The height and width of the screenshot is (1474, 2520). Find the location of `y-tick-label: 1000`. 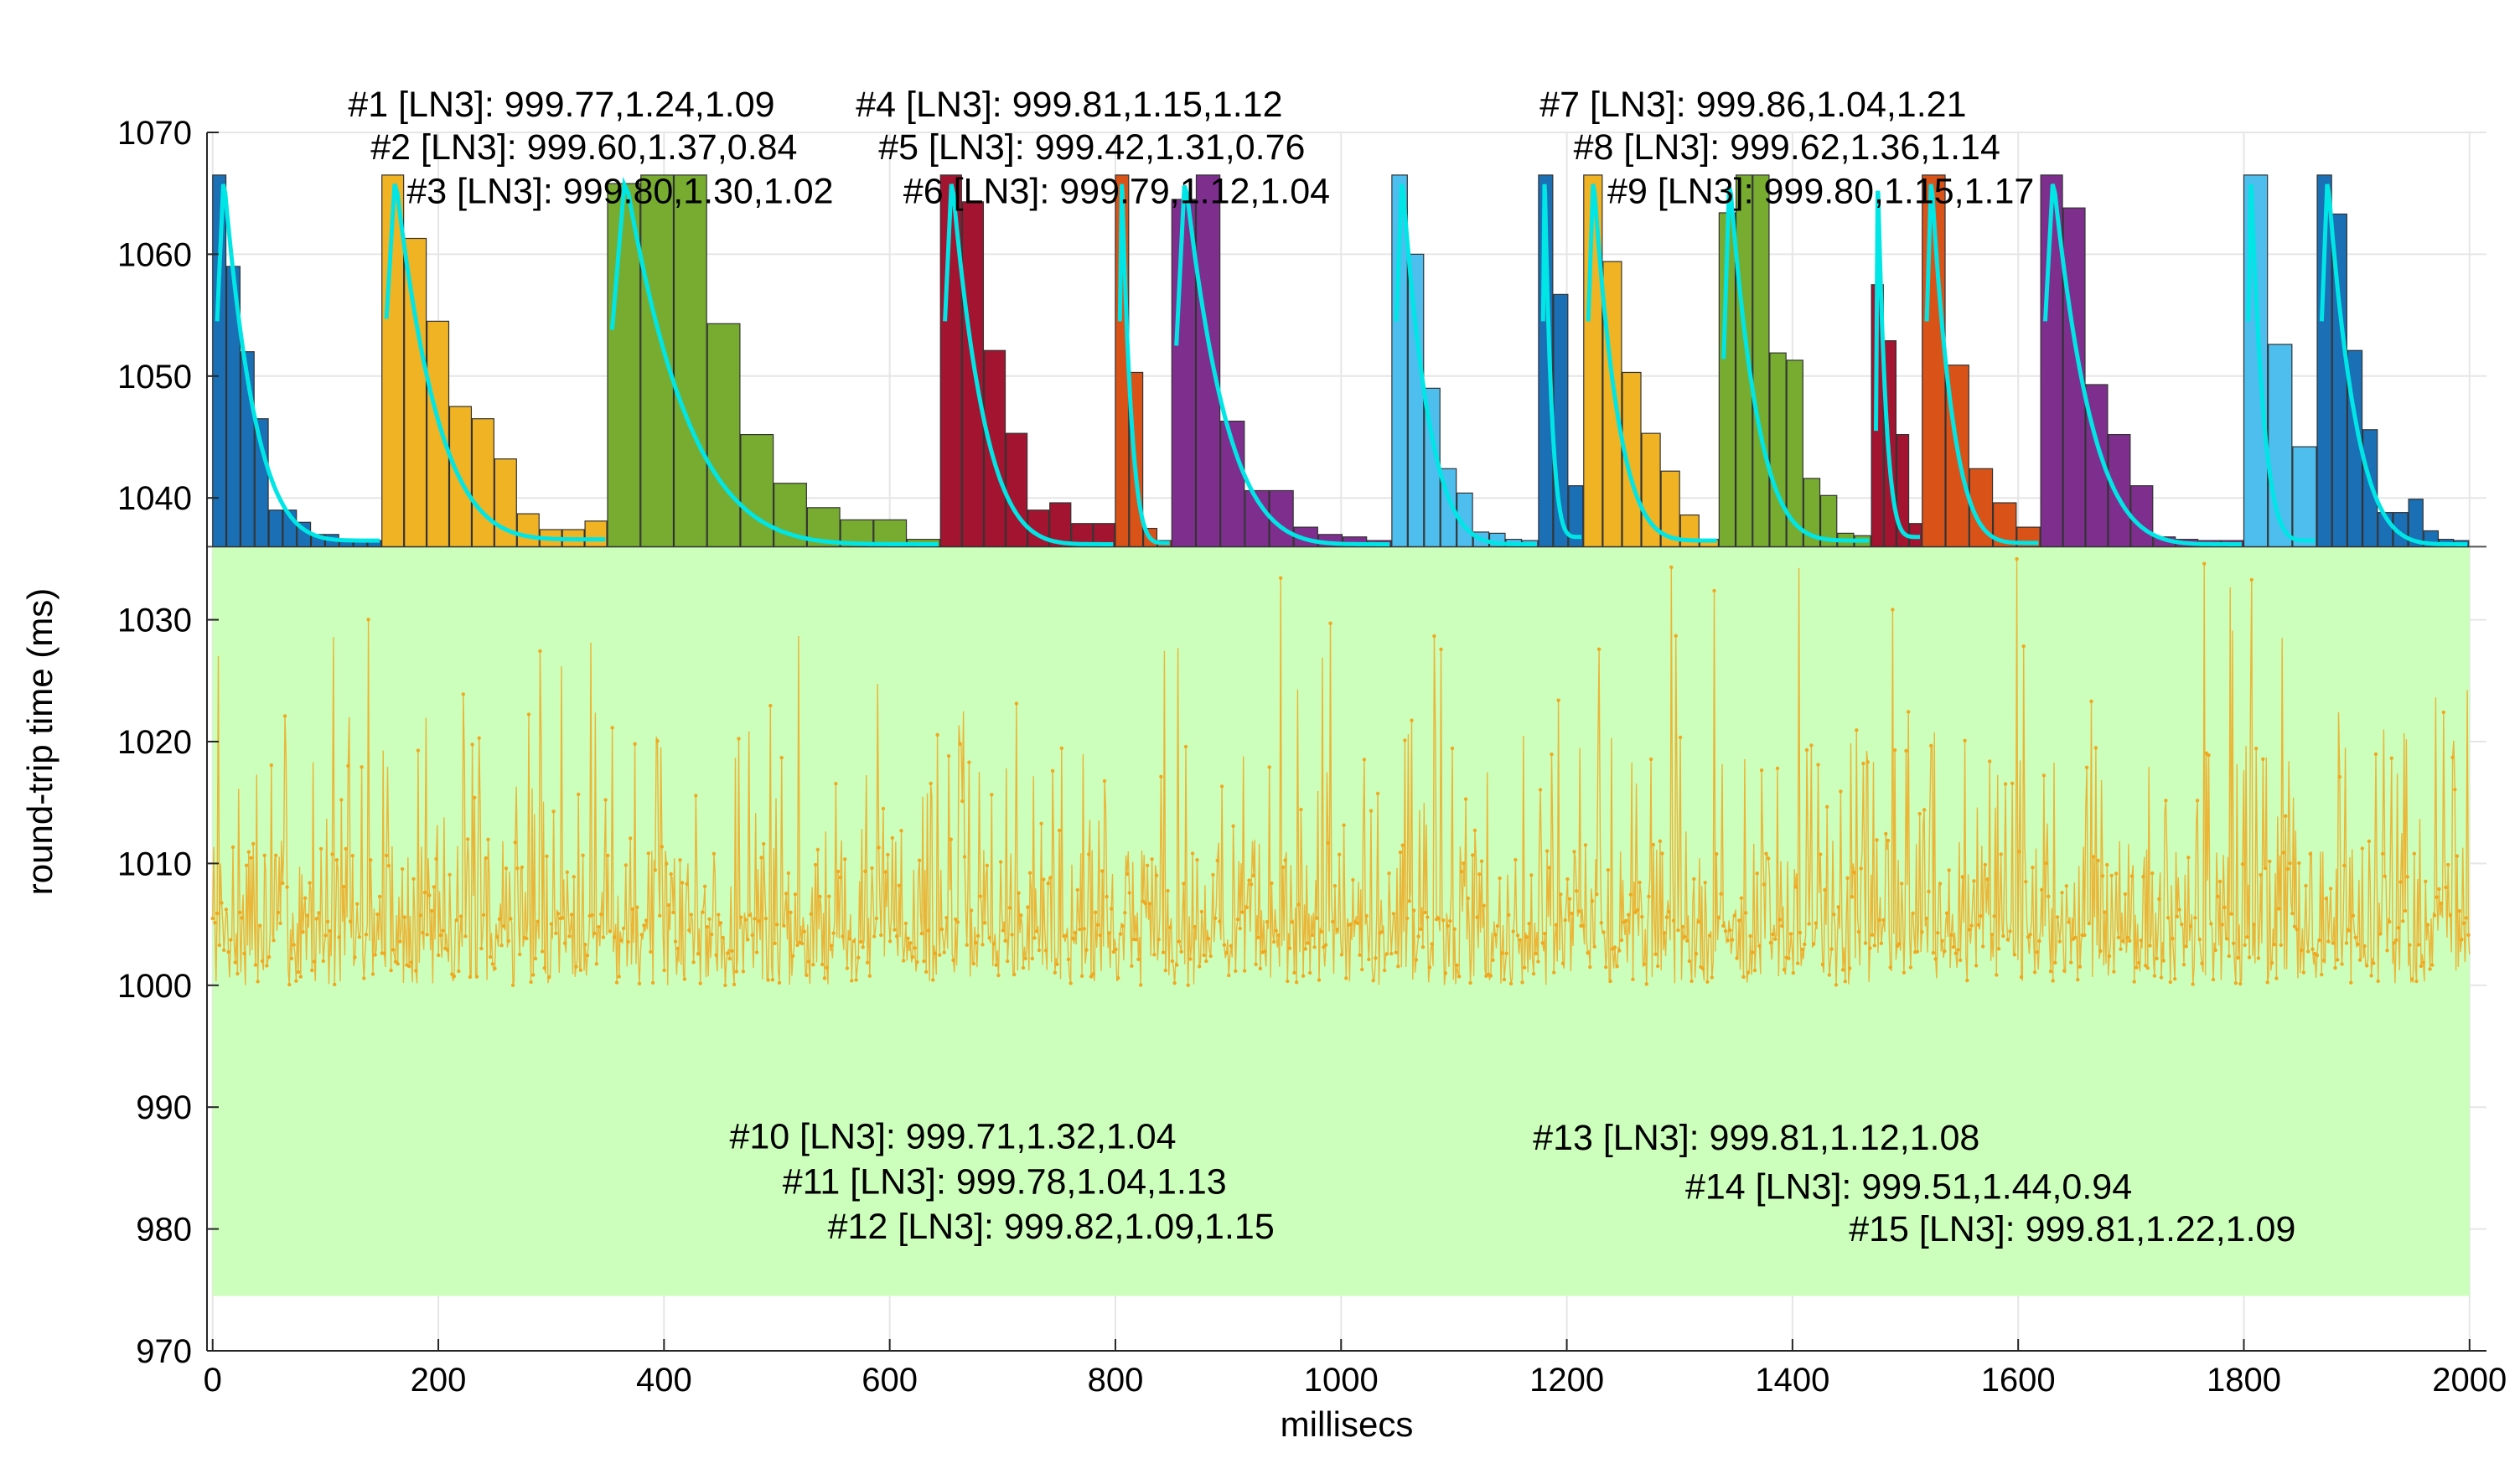

y-tick-label: 1000 is located at coordinates (154, 987).